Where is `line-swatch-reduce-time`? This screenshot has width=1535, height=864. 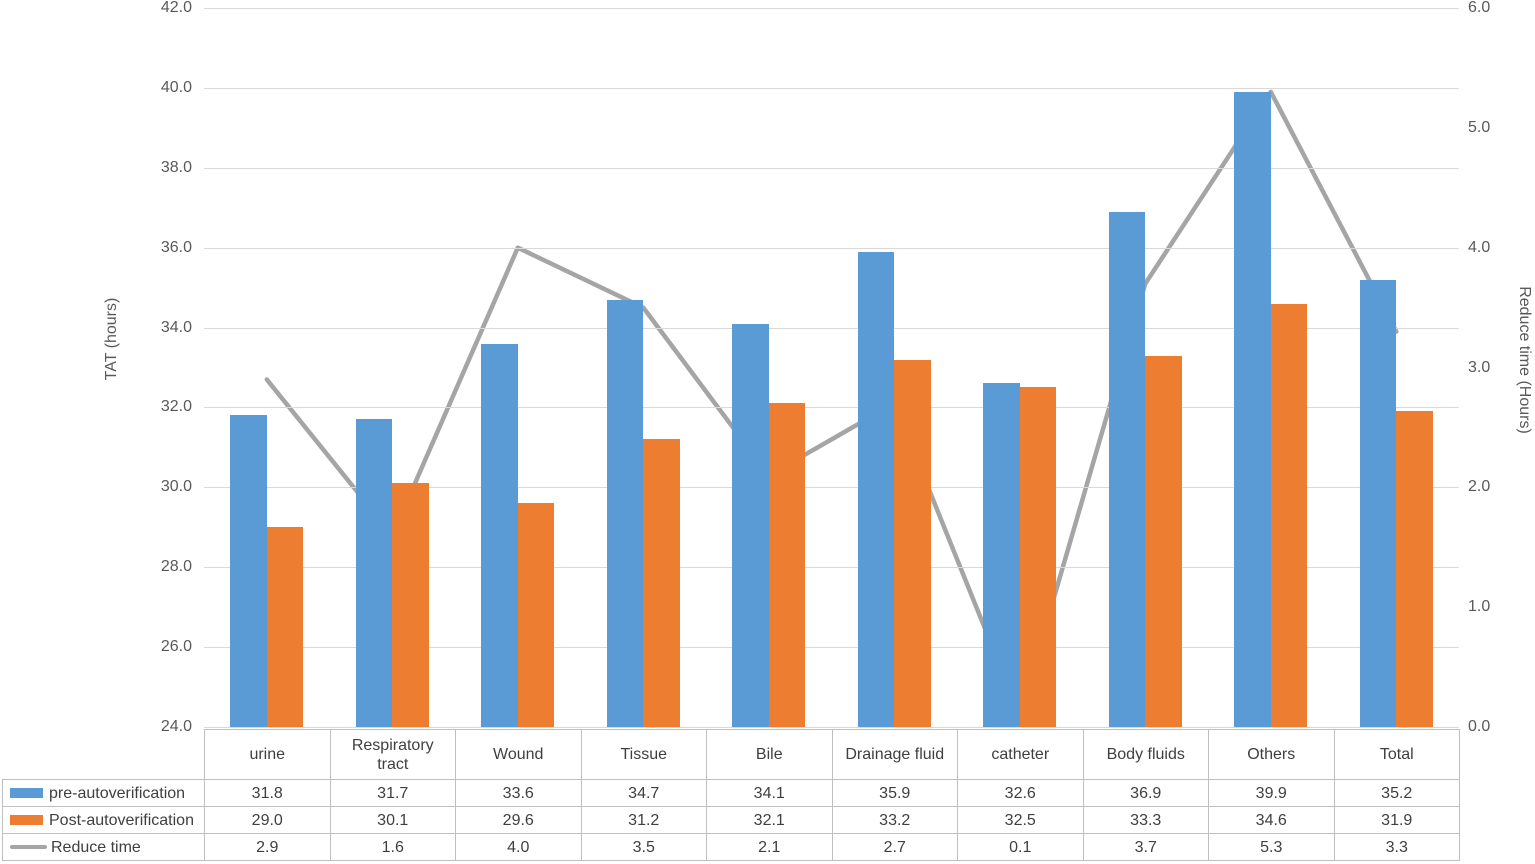
line-swatch-reduce-time is located at coordinates (28, 847).